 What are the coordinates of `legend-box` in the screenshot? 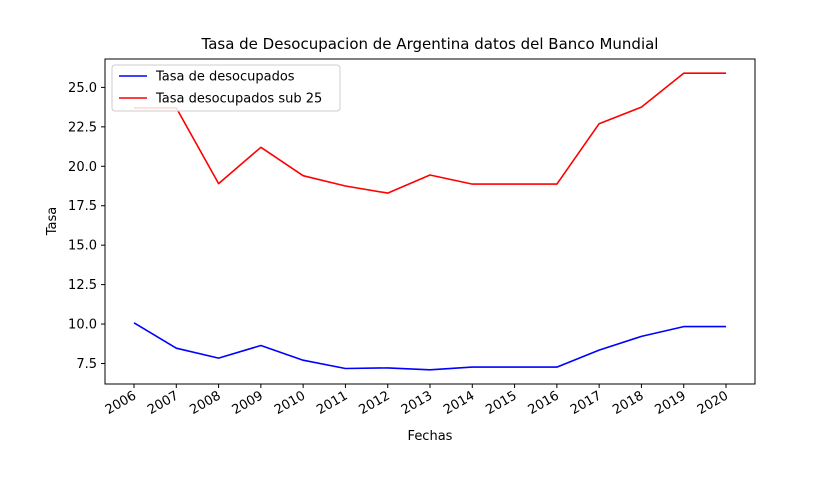 It's located at (226, 88).